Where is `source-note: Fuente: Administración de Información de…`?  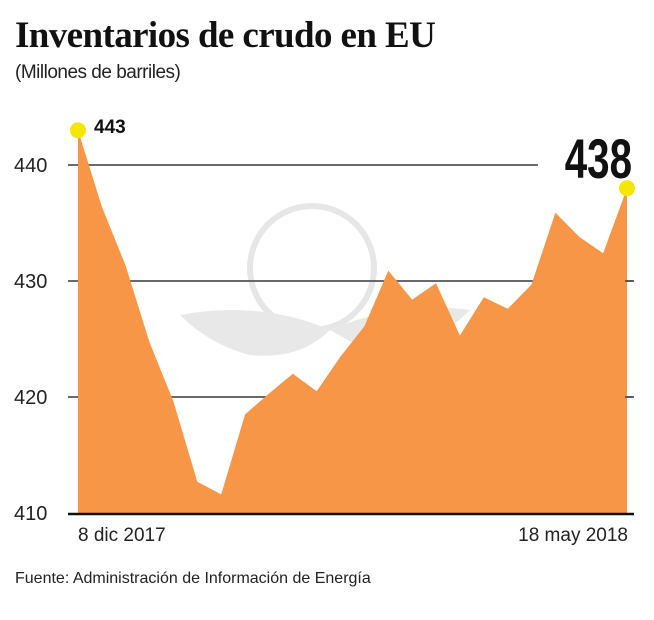
source-note: Fuente: Administración de Información de… is located at coordinates (193, 578).